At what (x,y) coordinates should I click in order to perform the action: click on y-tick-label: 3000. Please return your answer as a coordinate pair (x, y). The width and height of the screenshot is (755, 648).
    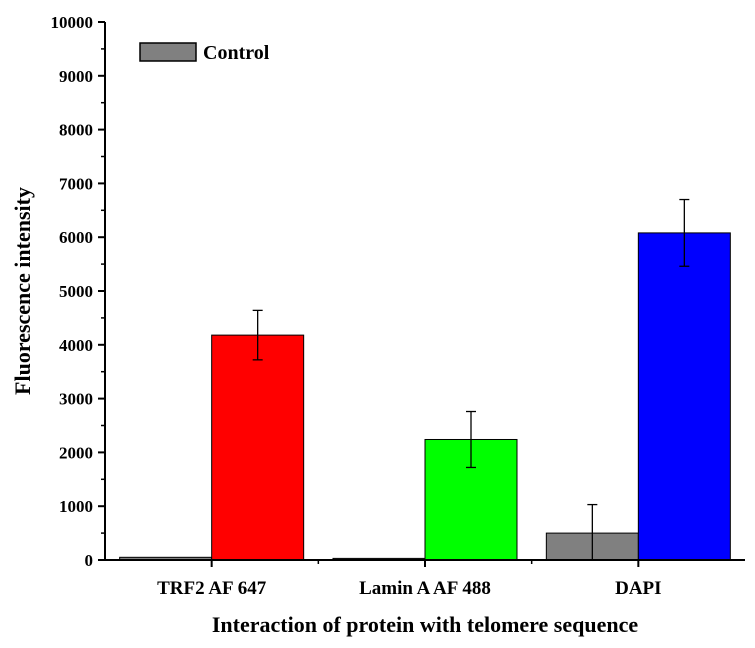
    Looking at the image, I should click on (76, 399).